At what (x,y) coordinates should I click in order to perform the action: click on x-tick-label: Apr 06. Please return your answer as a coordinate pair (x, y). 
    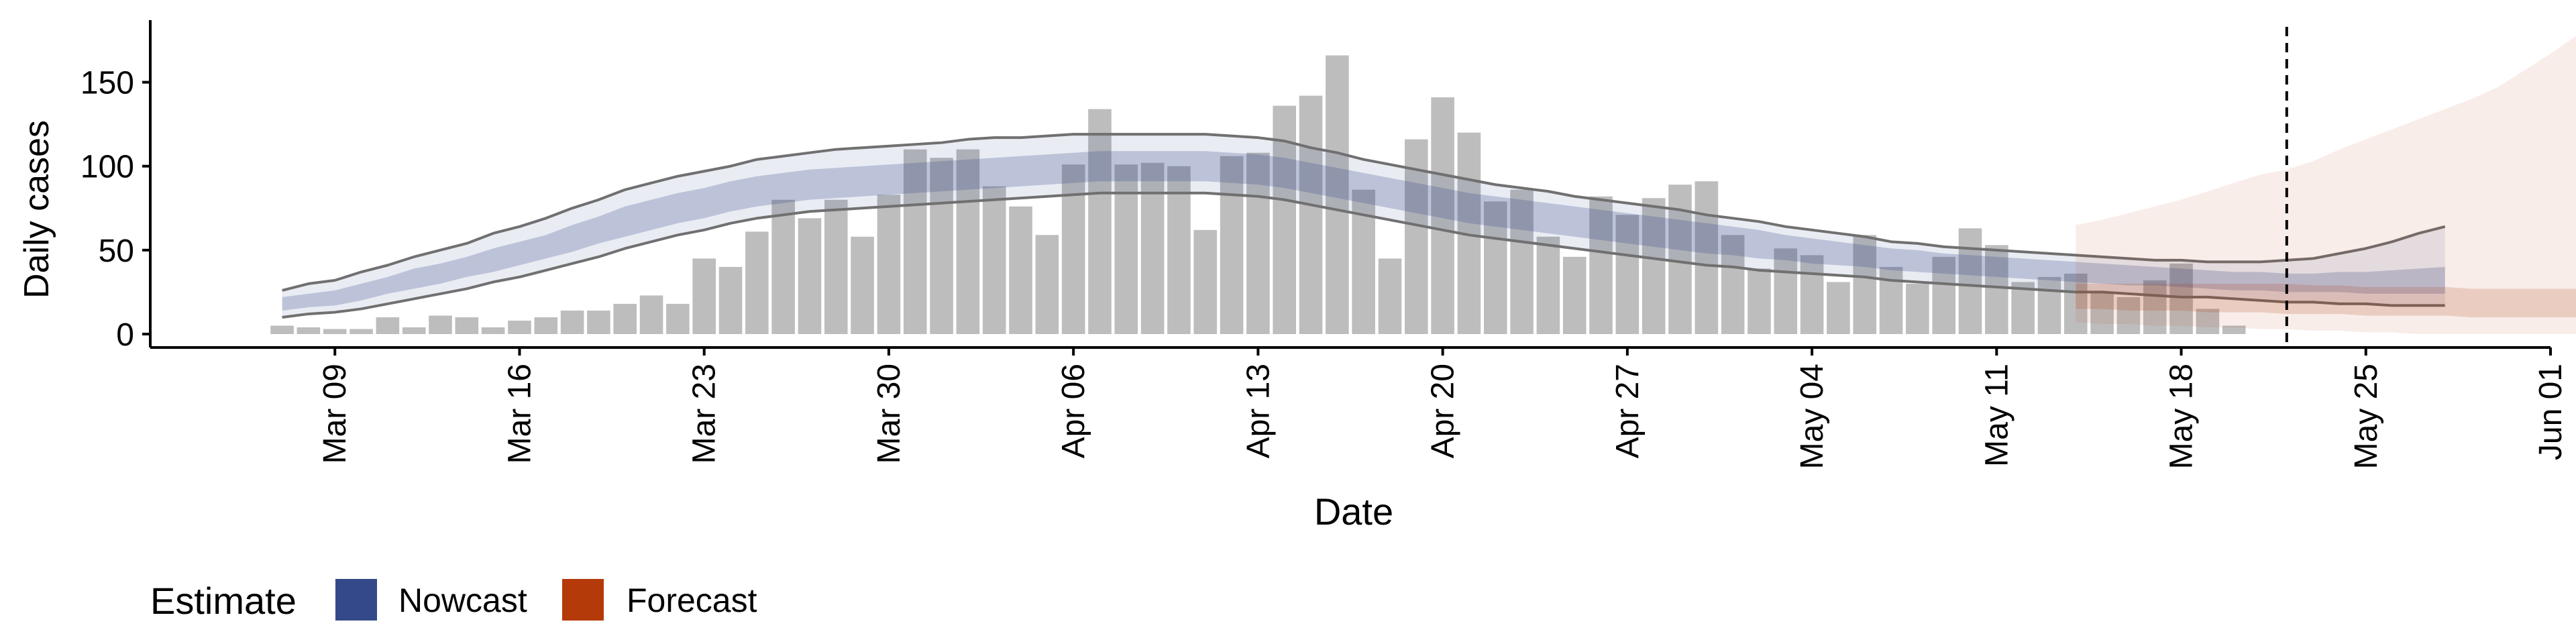
    Looking at the image, I should click on (1073, 411).